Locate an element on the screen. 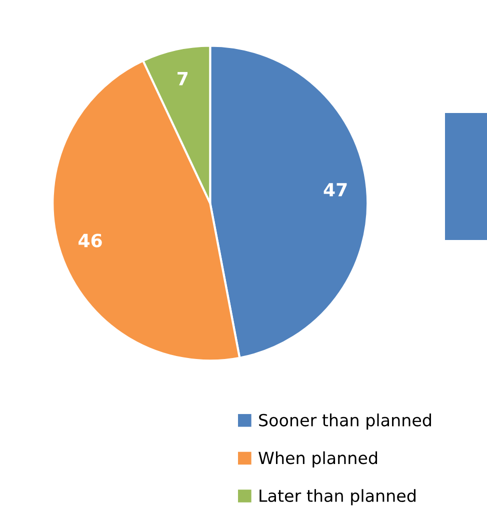  data-label: 46 is located at coordinates (90, 241).